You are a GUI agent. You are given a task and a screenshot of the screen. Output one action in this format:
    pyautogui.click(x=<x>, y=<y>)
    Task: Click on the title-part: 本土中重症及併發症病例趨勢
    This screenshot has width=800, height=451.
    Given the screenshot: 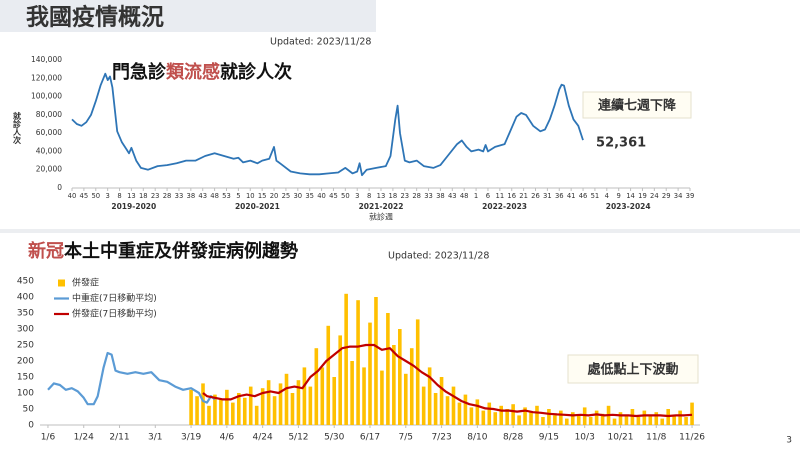 What is the action you would take?
    pyautogui.click(x=181, y=251)
    